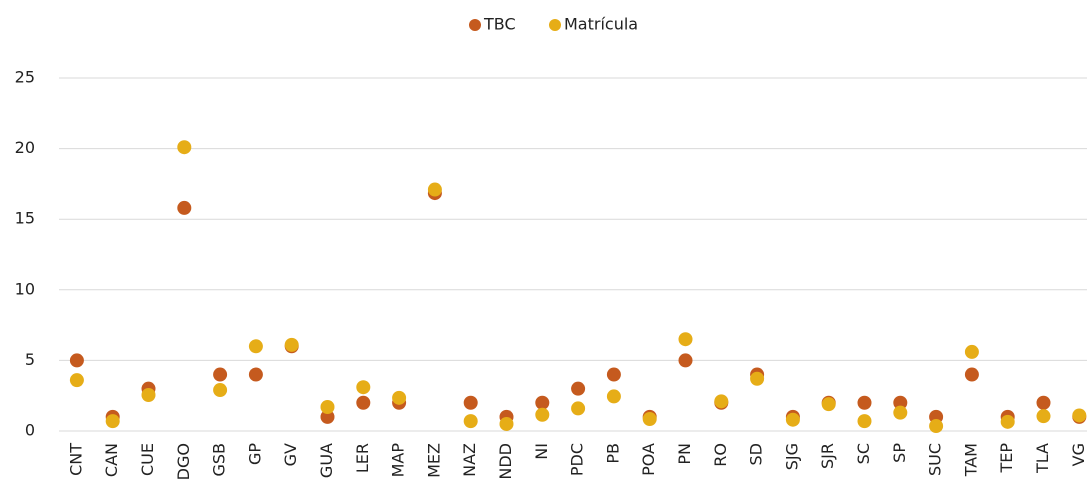 The width and height of the screenshot is (1087, 493). What do you see at coordinates (362, 458) in the screenshot?
I see `x-tick-label: LER` at bounding box center [362, 458].